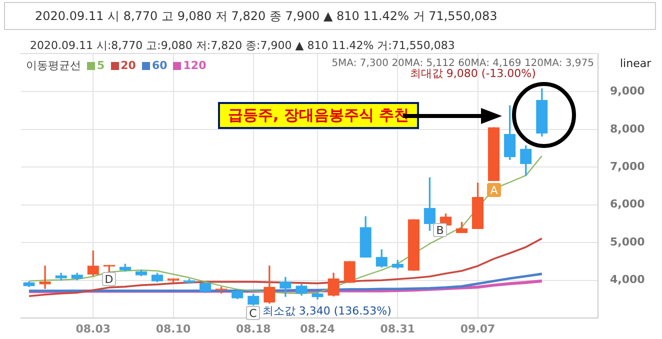 The height and width of the screenshot is (339, 662). Describe the element at coordinates (53, 65) in the screenshot. I see `legend-title: 이동평균선` at that location.